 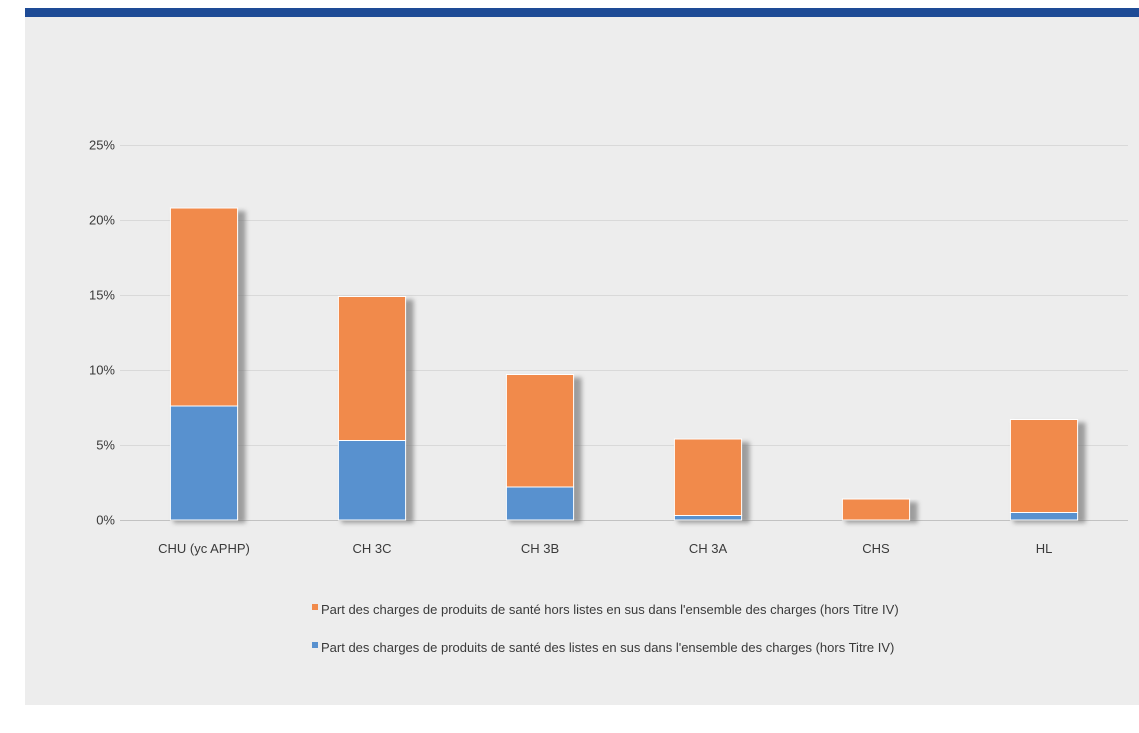 What do you see at coordinates (315, 607) in the screenshot?
I see `legend-swatch-hors-listes-en-sus` at bounding box center [315, 607].